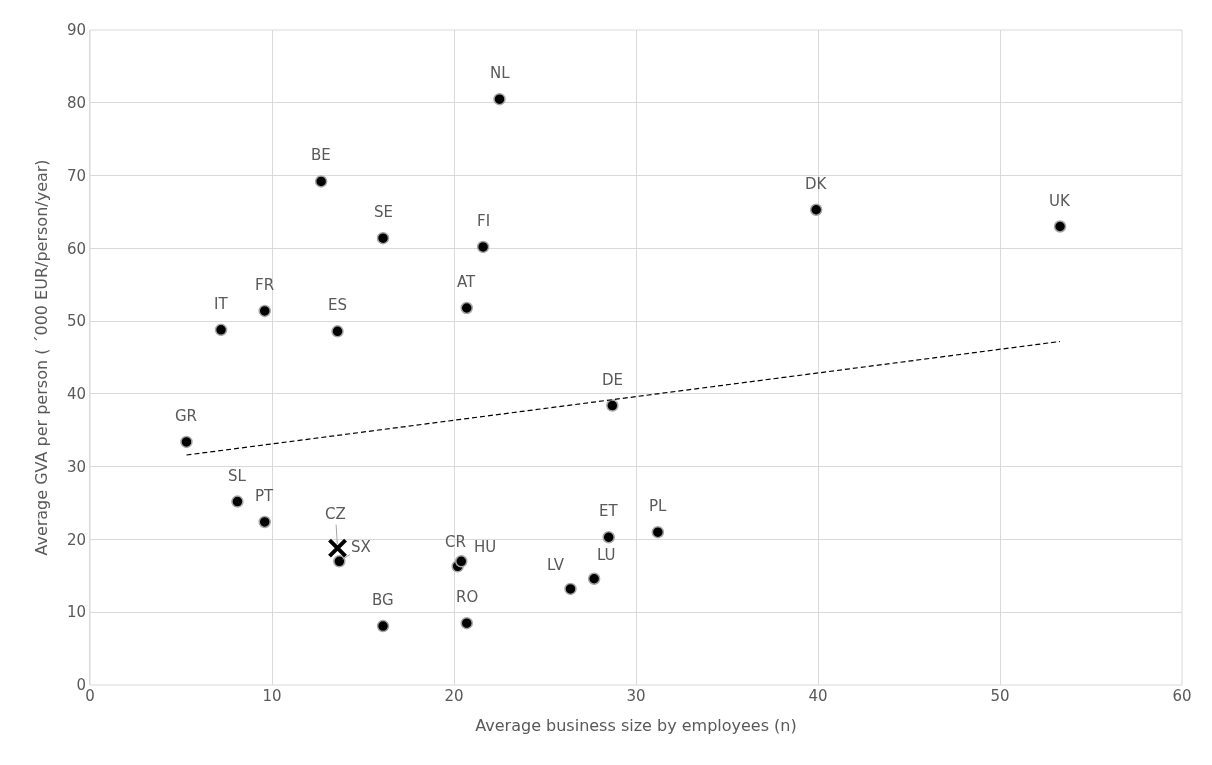 Image resolution: width=1212 pixels, height=765 pixels. What do you see at coordinates (265, 496) in the screenshot?
I see `annotation: PT` at bounding box center [265, 496].